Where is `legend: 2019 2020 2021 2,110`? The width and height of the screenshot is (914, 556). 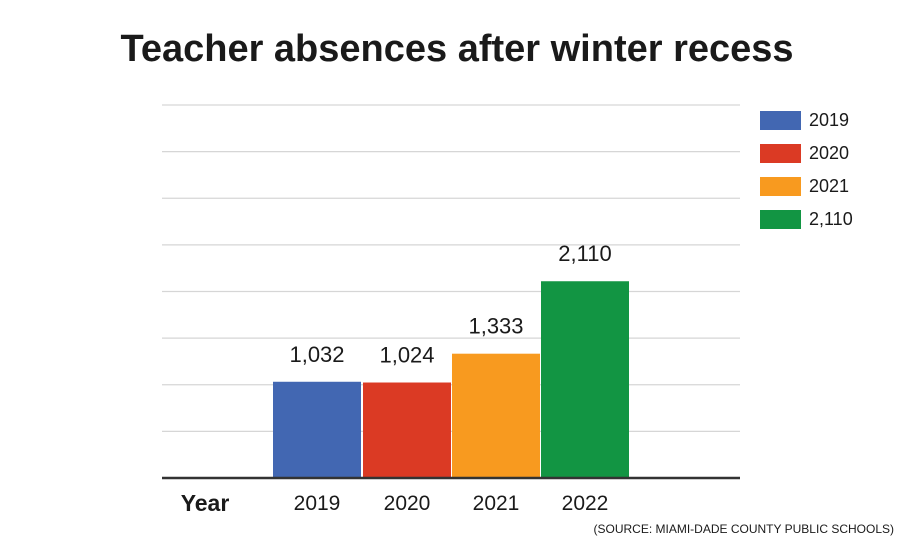 legend: 2019 2020 2021 2,110 is located at coordinates (806, 170).